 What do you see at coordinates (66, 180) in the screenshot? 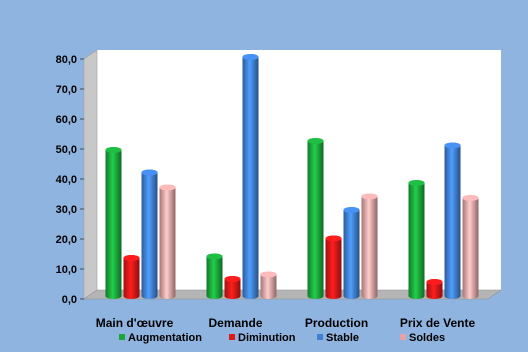
I see `y-tick-label: 40,0` at bounding box center [66, 180].